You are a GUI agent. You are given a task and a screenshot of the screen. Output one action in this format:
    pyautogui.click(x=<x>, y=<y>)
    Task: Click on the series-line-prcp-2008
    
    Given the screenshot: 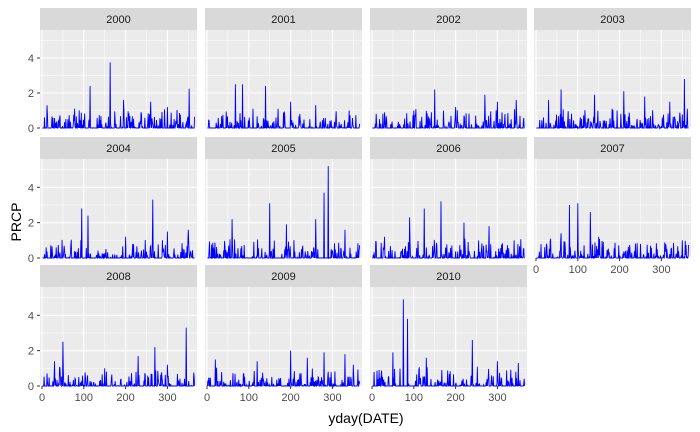 What is the action you would take?
    pyautogui.click(x=119, y=357)
    